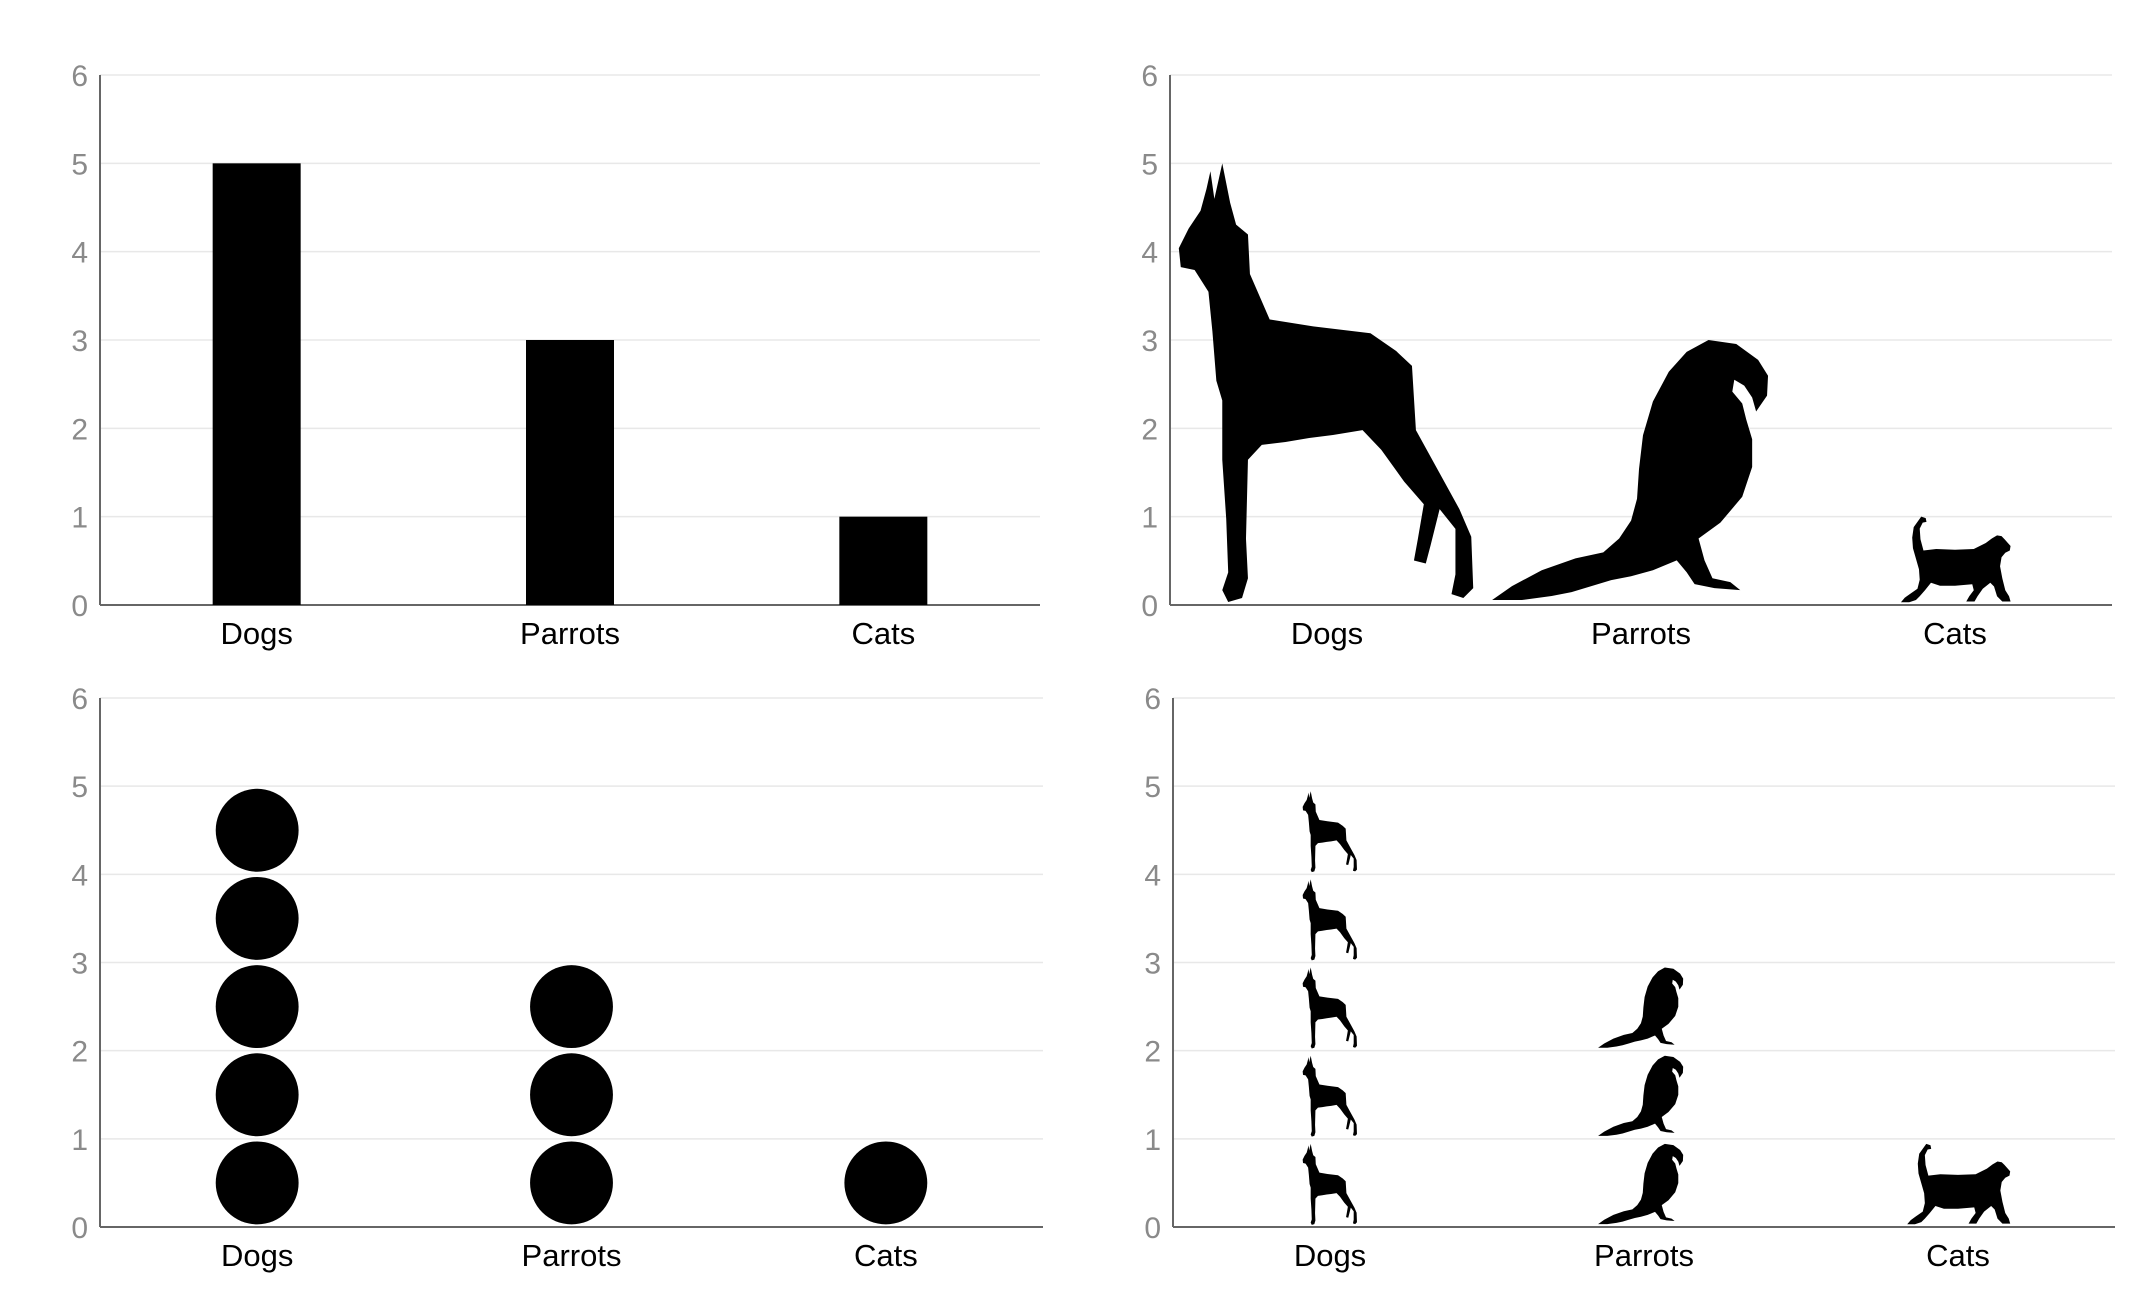 Image resolution: width=2154 pixels, height=1300 pixels. Describe the element at coordinates (256, 384) in the screenshot. I see `bar-dogs` at that location.